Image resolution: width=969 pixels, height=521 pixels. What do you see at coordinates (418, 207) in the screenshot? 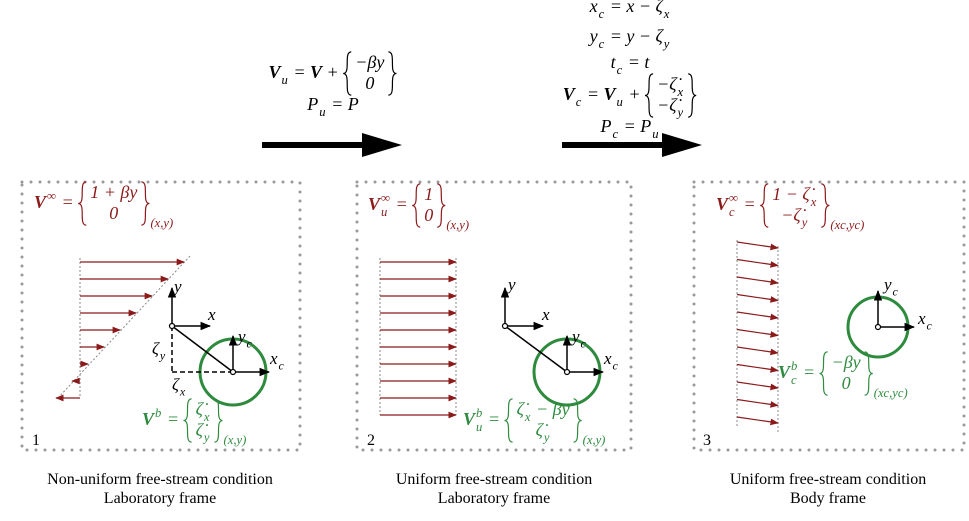
I see `equation: V ∞u = 10 (x,y)` at bounding box center [418, 207].